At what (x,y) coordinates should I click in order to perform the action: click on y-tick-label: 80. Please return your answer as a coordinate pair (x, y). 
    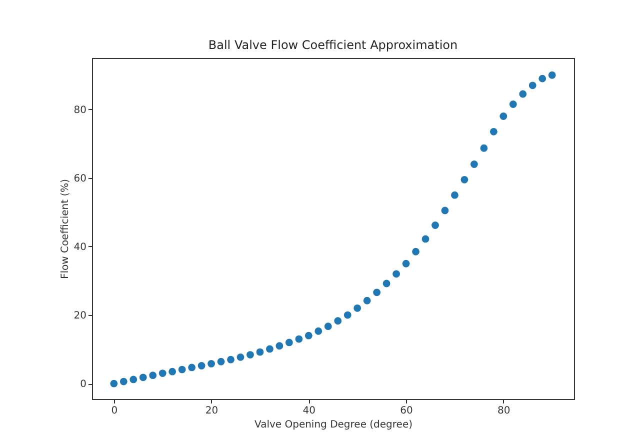
    Looking at the image, I should click on (80, 110).